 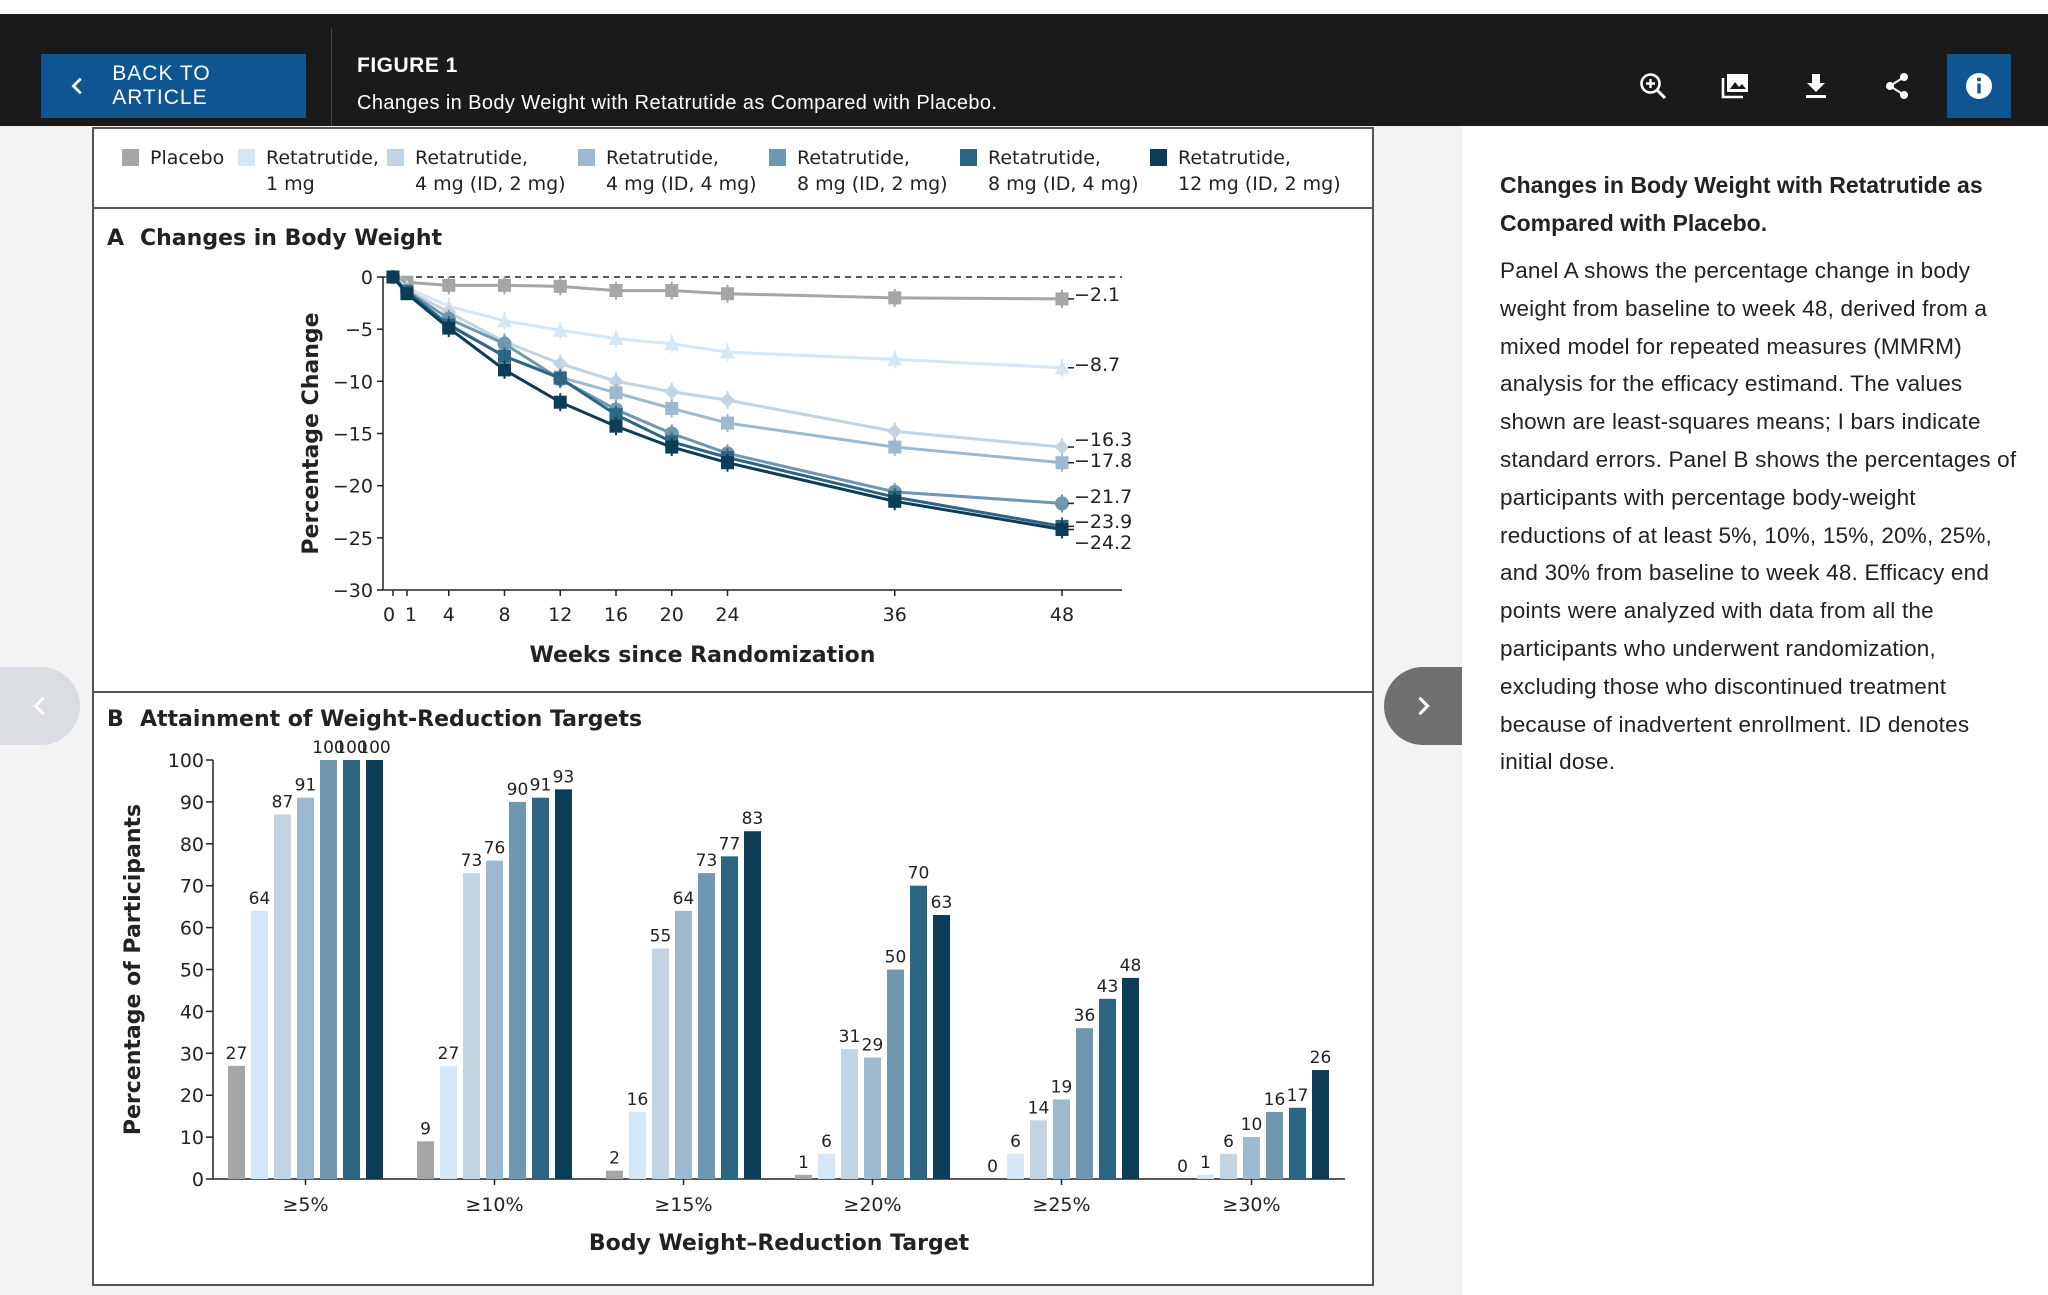 What do you see at coordinates (192, 971) in the screenshot?
I see `y-tick-label: 50` at bounding box center [192, 971].